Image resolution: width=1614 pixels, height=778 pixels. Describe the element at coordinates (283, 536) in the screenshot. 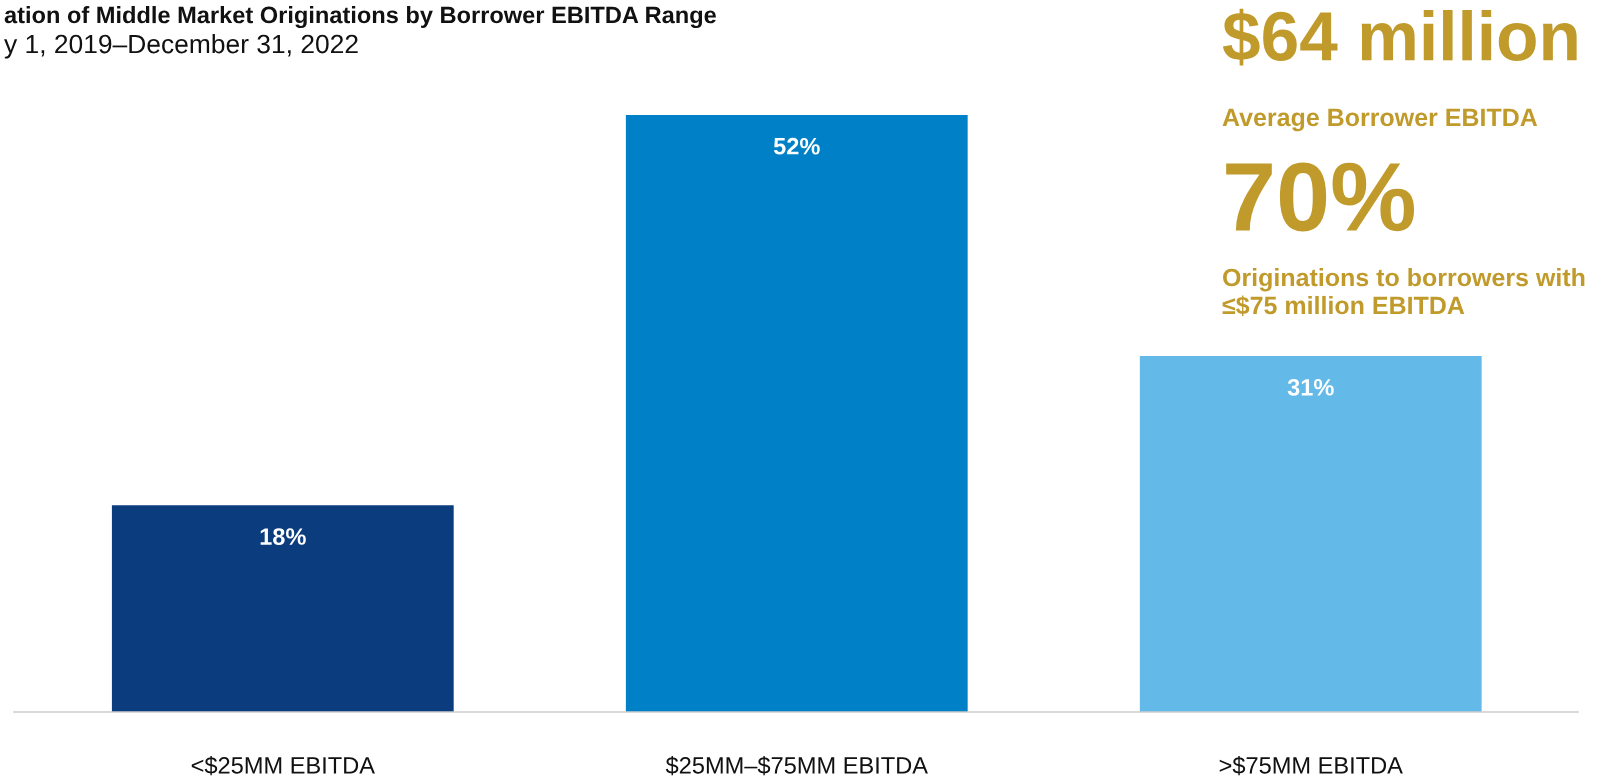

I see `data-label: 18%` at that location.